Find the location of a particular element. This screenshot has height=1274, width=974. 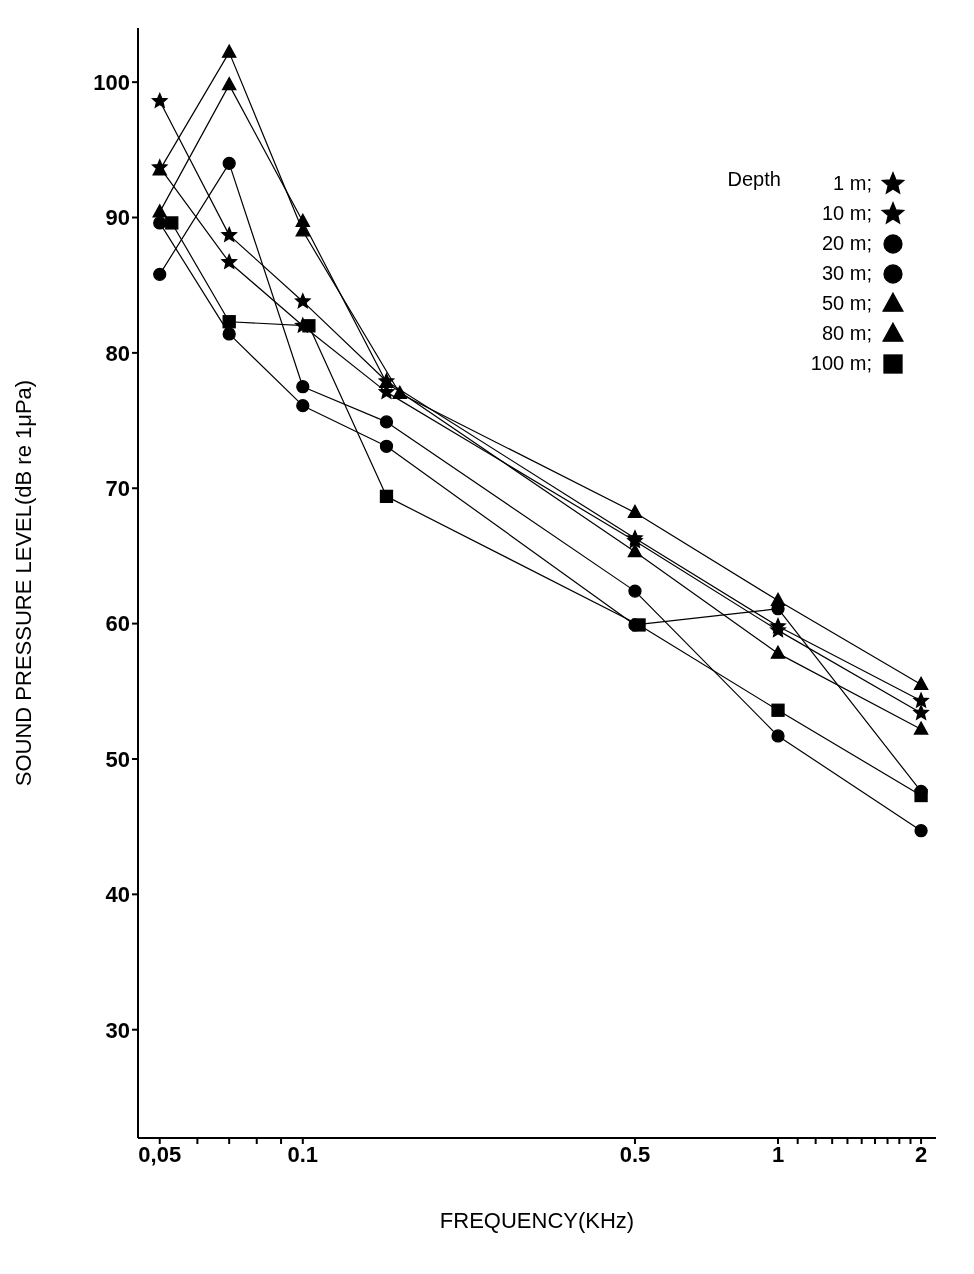

y-tick-label: 100 is located at coordinates (111, 82).